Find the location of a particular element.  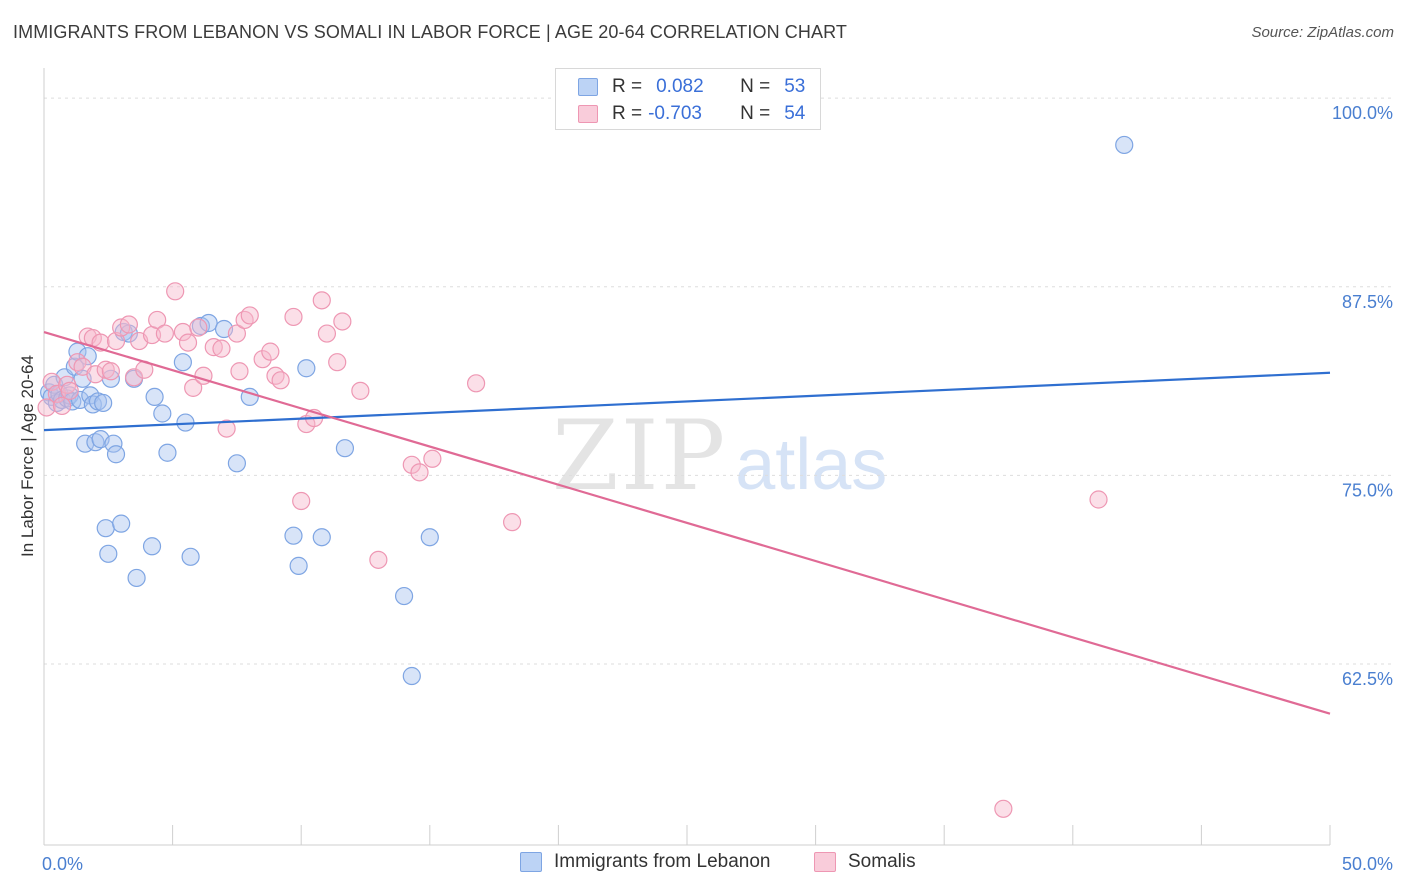

y-tick-label: 75.0% is located at coordinates (1367, 490).